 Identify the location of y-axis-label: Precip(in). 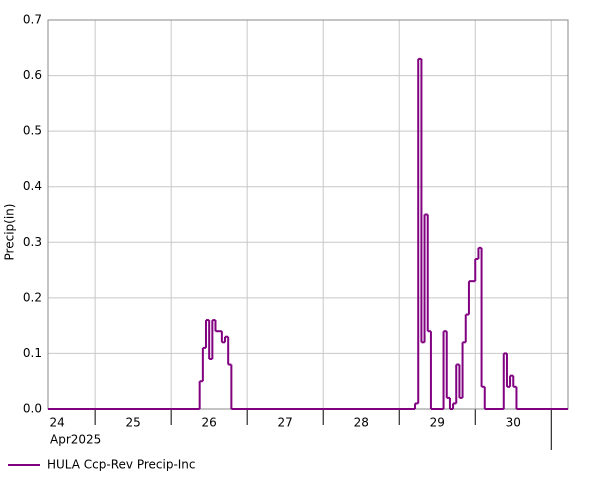
(10, 232).